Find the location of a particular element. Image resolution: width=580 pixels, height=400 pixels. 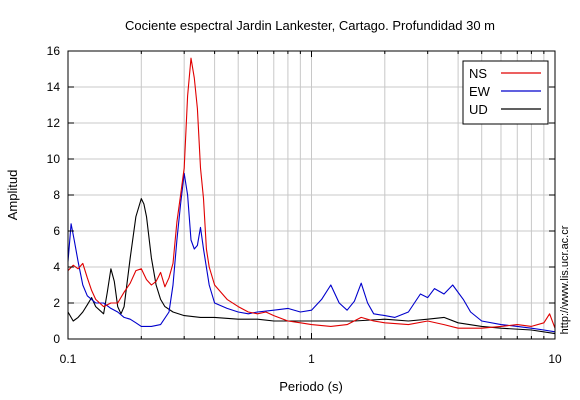

legend-box is located at coordinates (505, 92).